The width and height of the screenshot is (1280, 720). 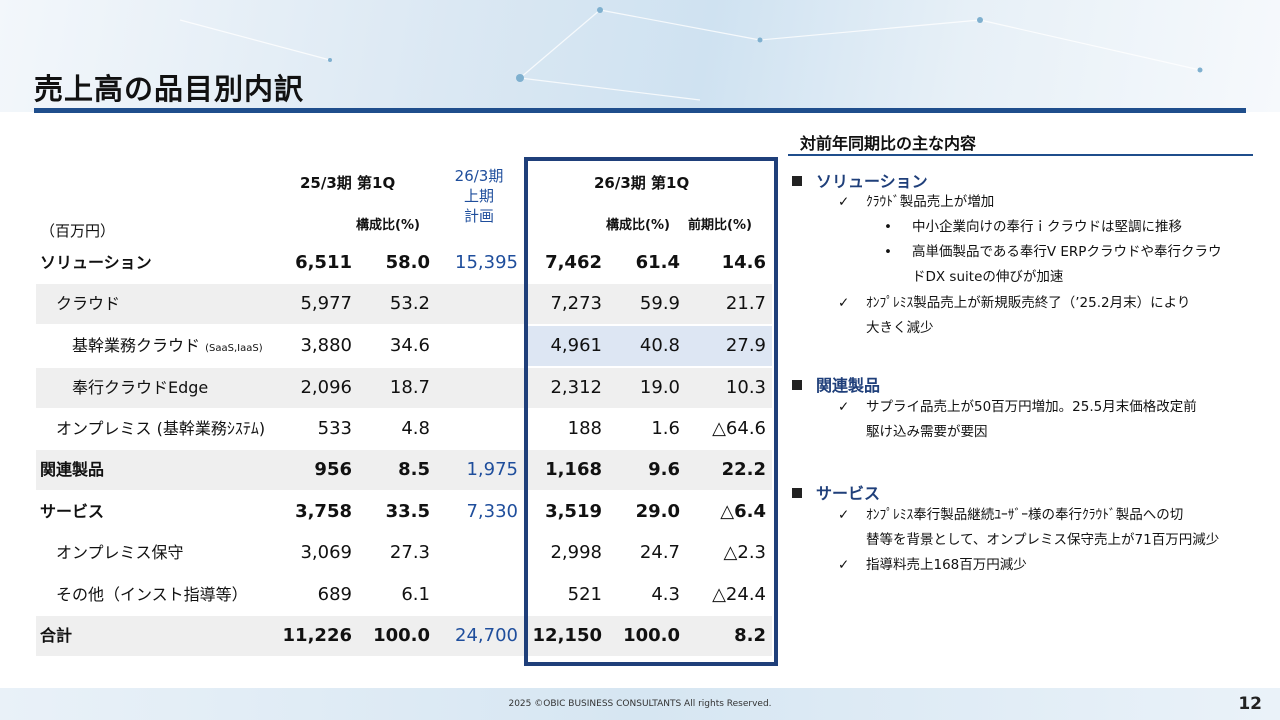 What do you see at coordinates (1020, 155) in the screenshot?
I see `panel-title-underline` at bounding box center [1020, 155].